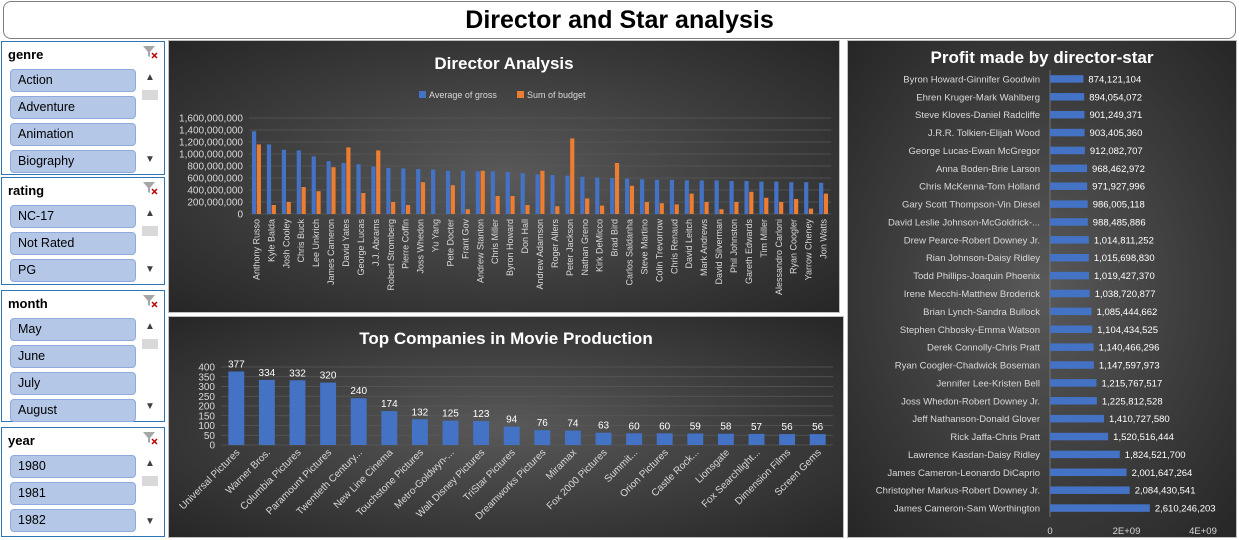 Image resolution: width=1239 pixels, height=540 pixels. What do you see at coordinates (215, 203) in the screenshot?
I see `y-tick-label: 200,000,000` at bounding box center [215, 203].